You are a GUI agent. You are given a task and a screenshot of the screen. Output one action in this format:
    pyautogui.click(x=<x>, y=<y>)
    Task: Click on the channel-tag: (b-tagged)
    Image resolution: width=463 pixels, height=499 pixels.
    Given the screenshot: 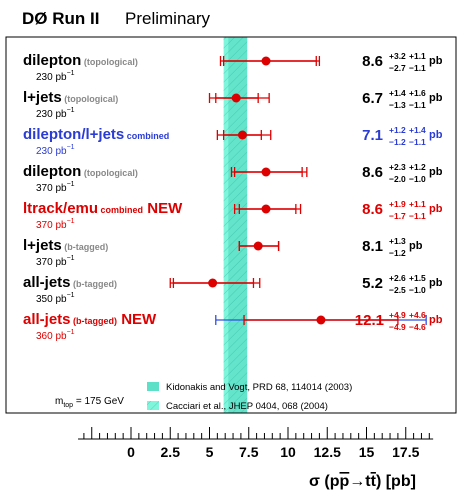 What is the action you would take?
    pyautogui.click(x=94, y=321)
    